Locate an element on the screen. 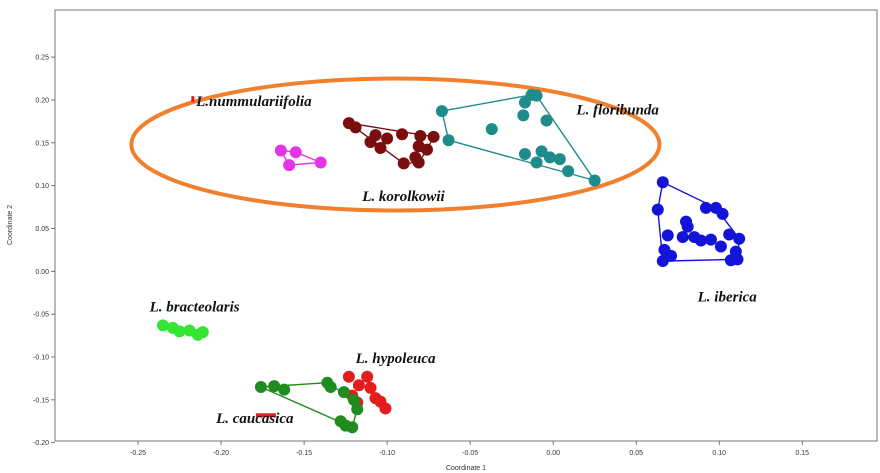 The width and height of the screenshot is (880, 473). y-tick-label: 0.05 is located at coordinates (42, 229).